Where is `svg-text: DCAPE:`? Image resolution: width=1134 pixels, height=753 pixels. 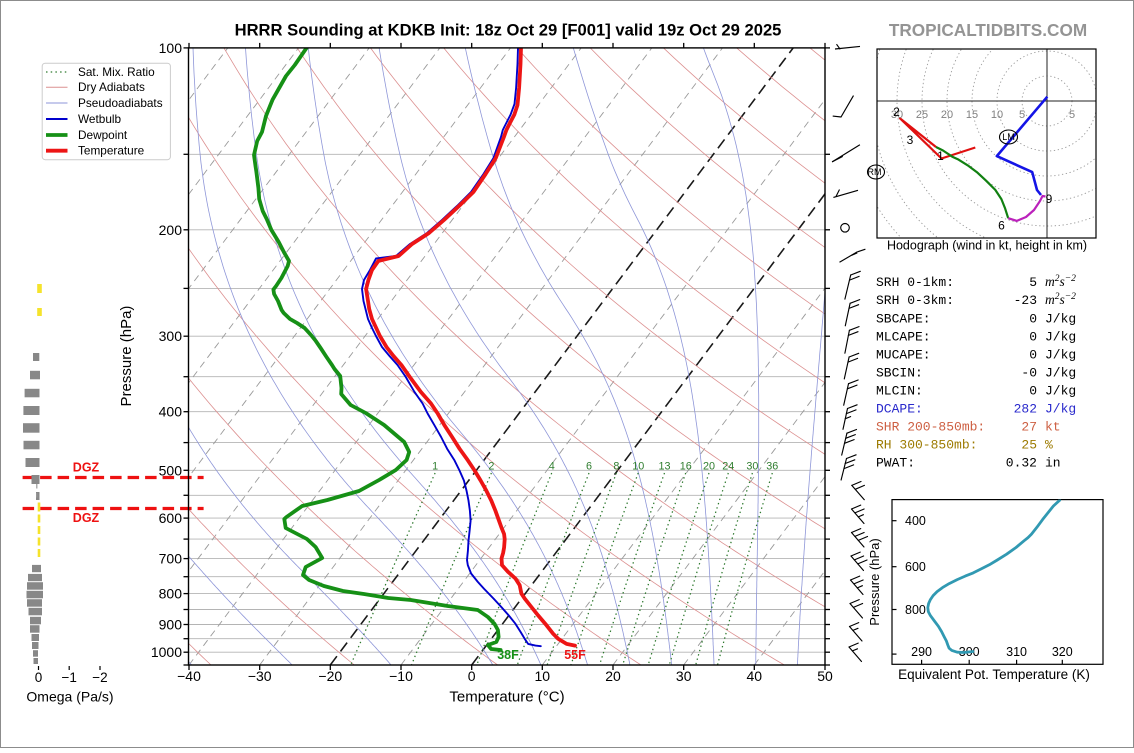
svg-text: DCAPE: is located at coordinates (899, 409).